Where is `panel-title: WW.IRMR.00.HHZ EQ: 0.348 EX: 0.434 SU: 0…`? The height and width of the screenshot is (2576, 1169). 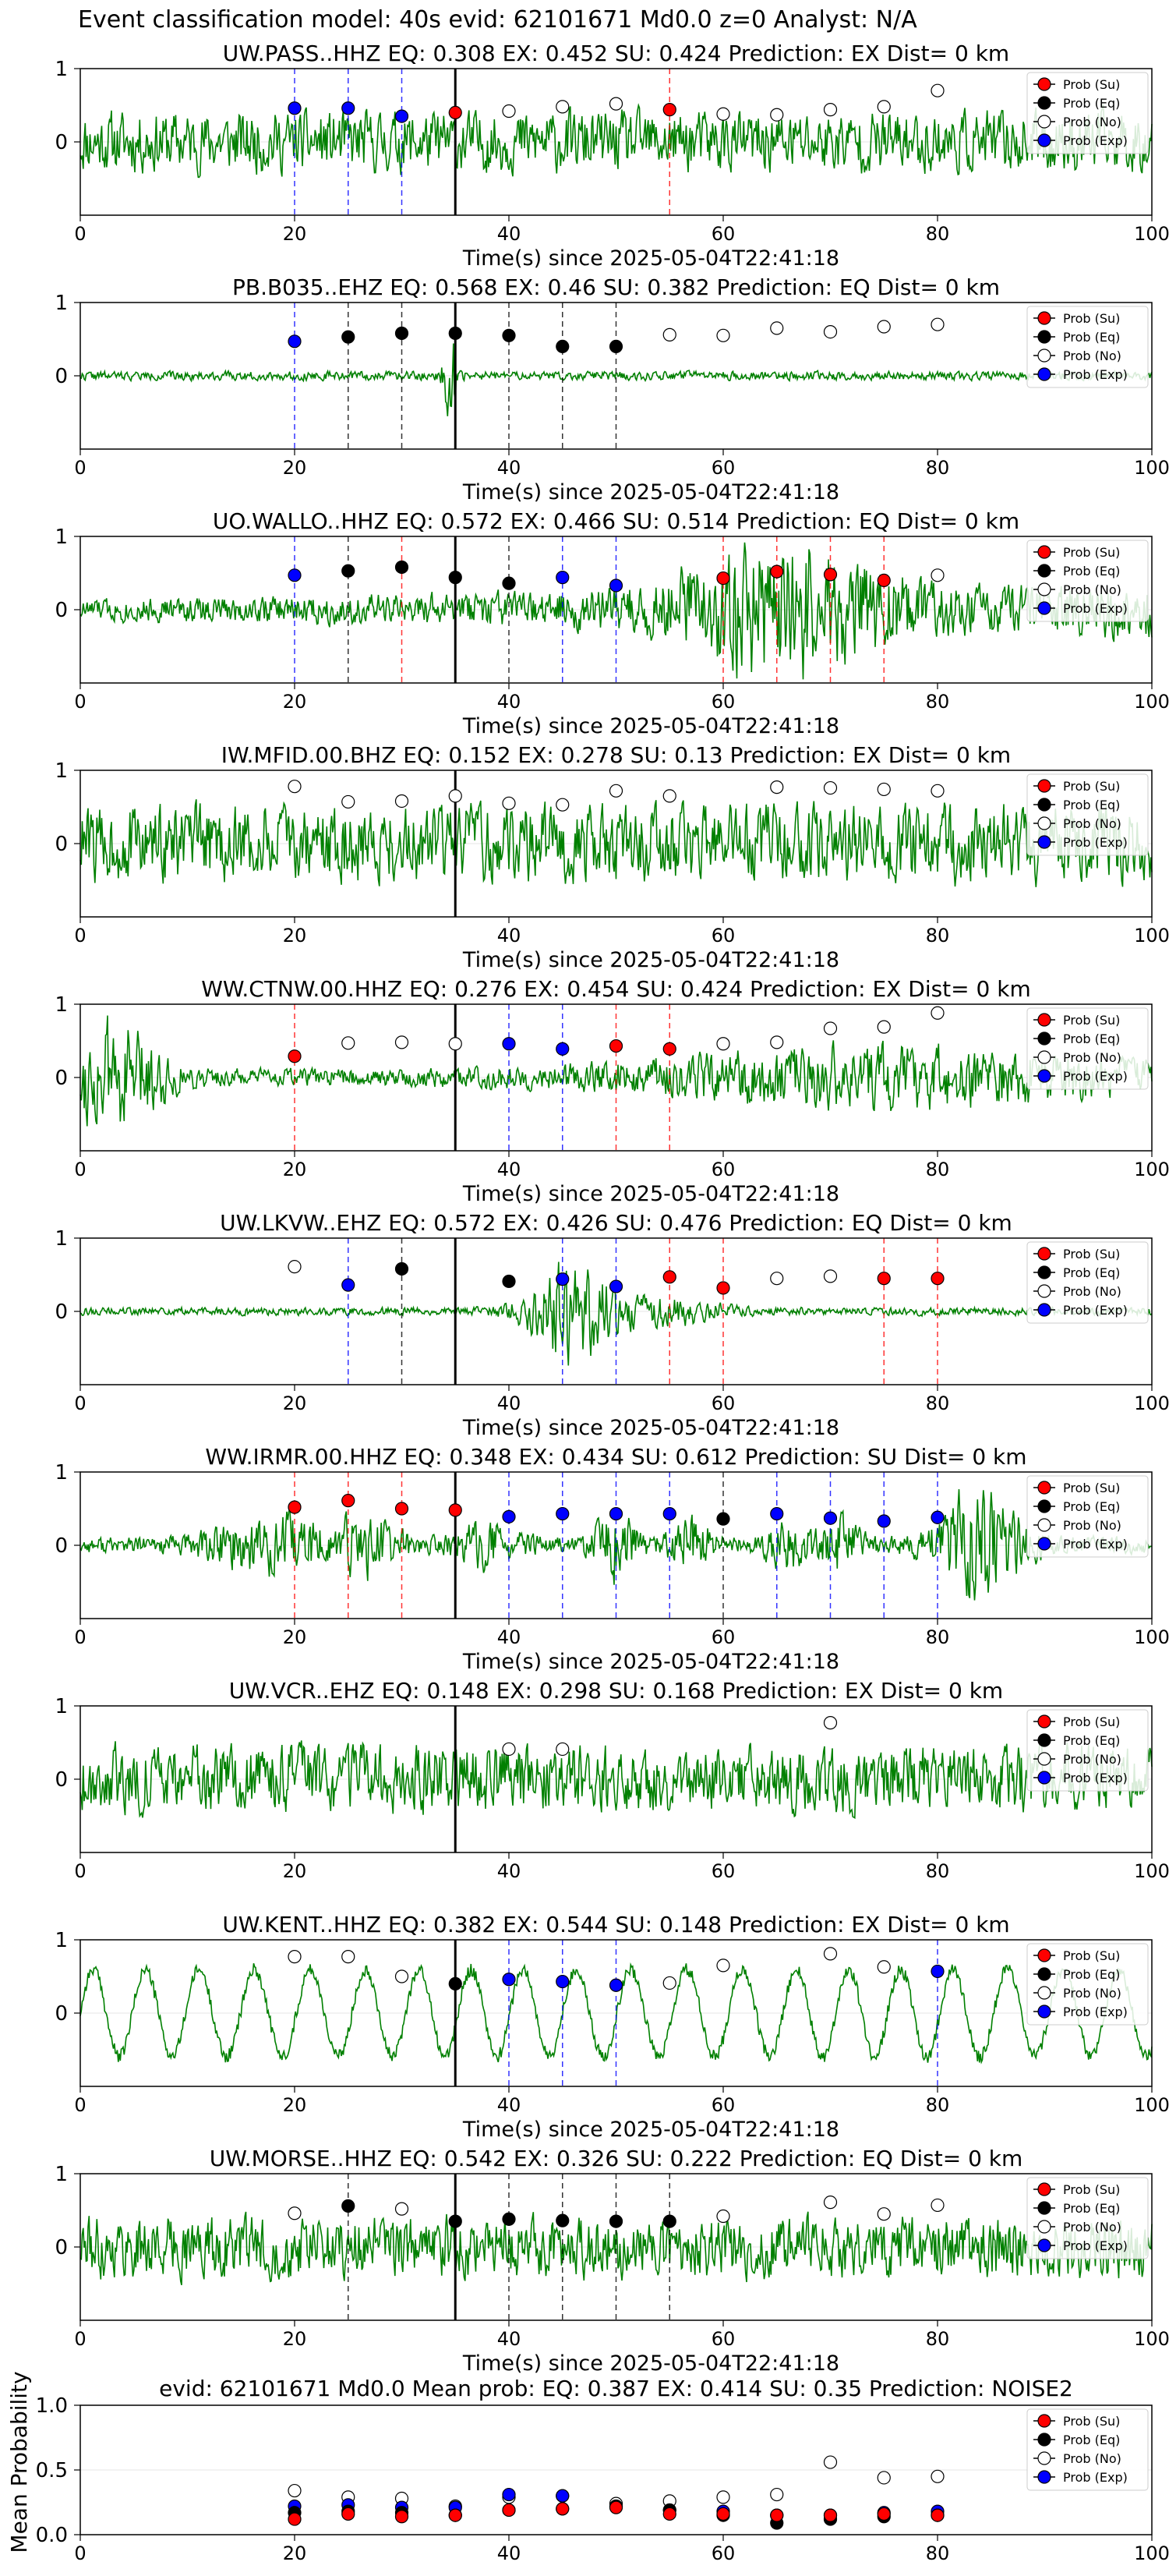
panel-title: WW.IRMR.00.HHZ EQ: 0.348 EX: 0.434 SU: 0… is located at coordinates (615, 1457).